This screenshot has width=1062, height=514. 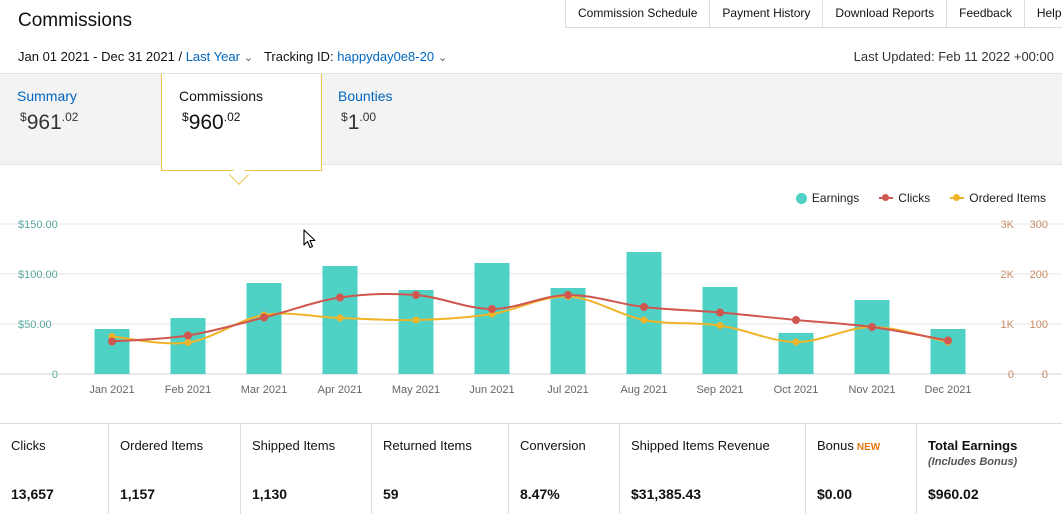 What do you see at coordinates (306, 469) in the screenshot?
I see `stat-shipped-items: Shipped Items 1,130` at bounding box center [306, 469].